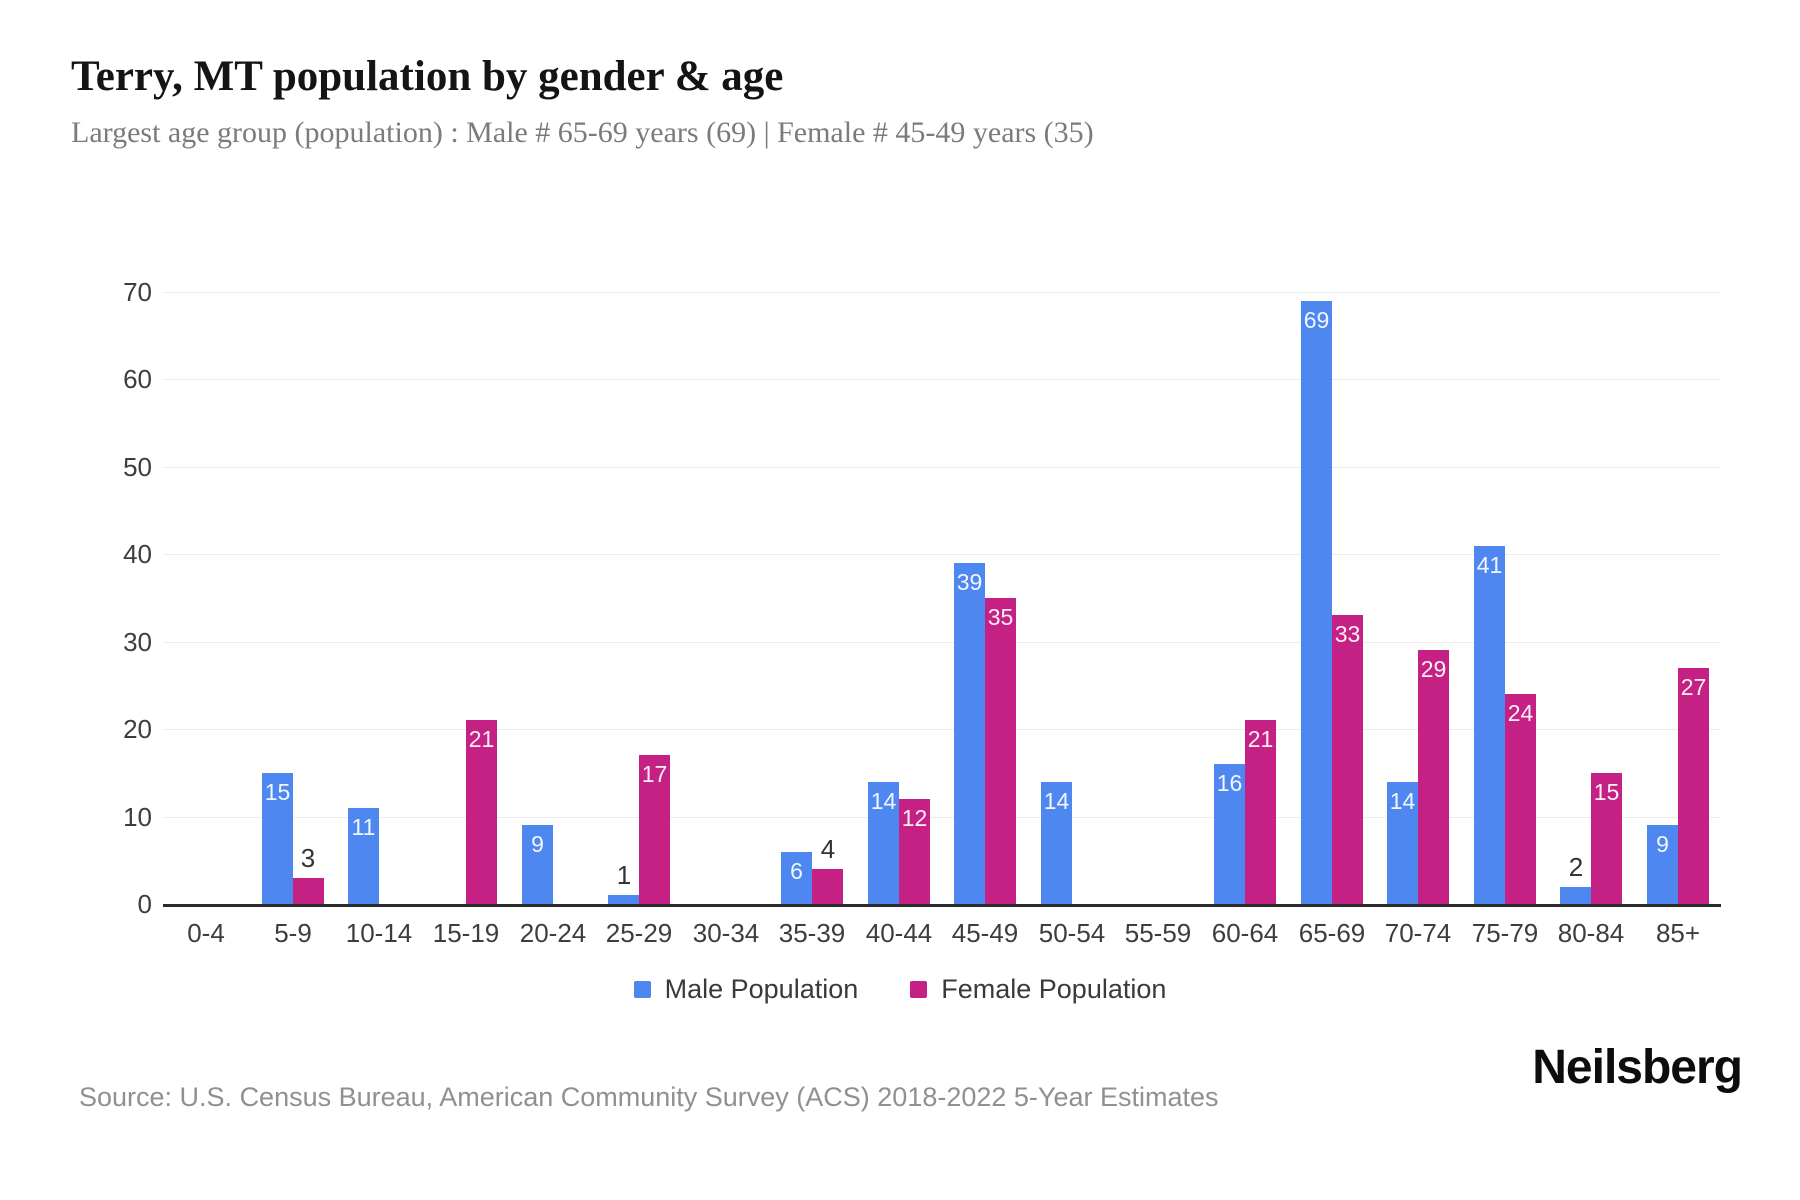  Describe the element at coordinates (1693, 786) in the screenshot. I see `bar-female-85+` at that location.